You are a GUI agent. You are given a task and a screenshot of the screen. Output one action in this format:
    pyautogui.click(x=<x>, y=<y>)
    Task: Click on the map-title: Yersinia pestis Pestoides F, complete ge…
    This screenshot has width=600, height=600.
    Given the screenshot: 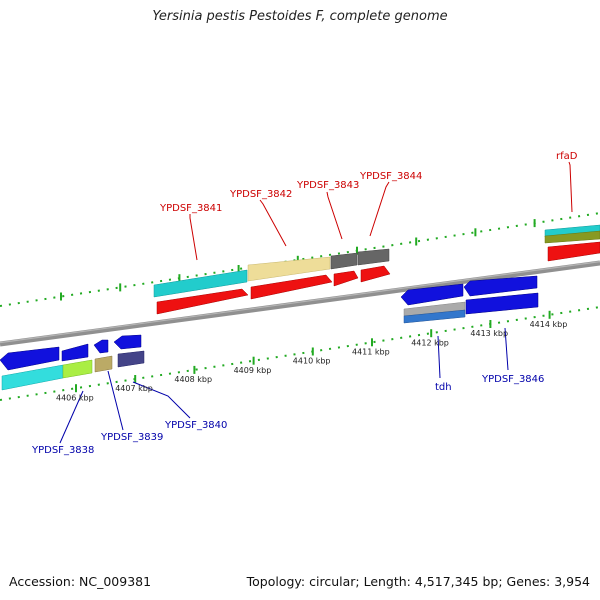 What is the action you would take?
    pyautogui.click(x=300, y=16)
    